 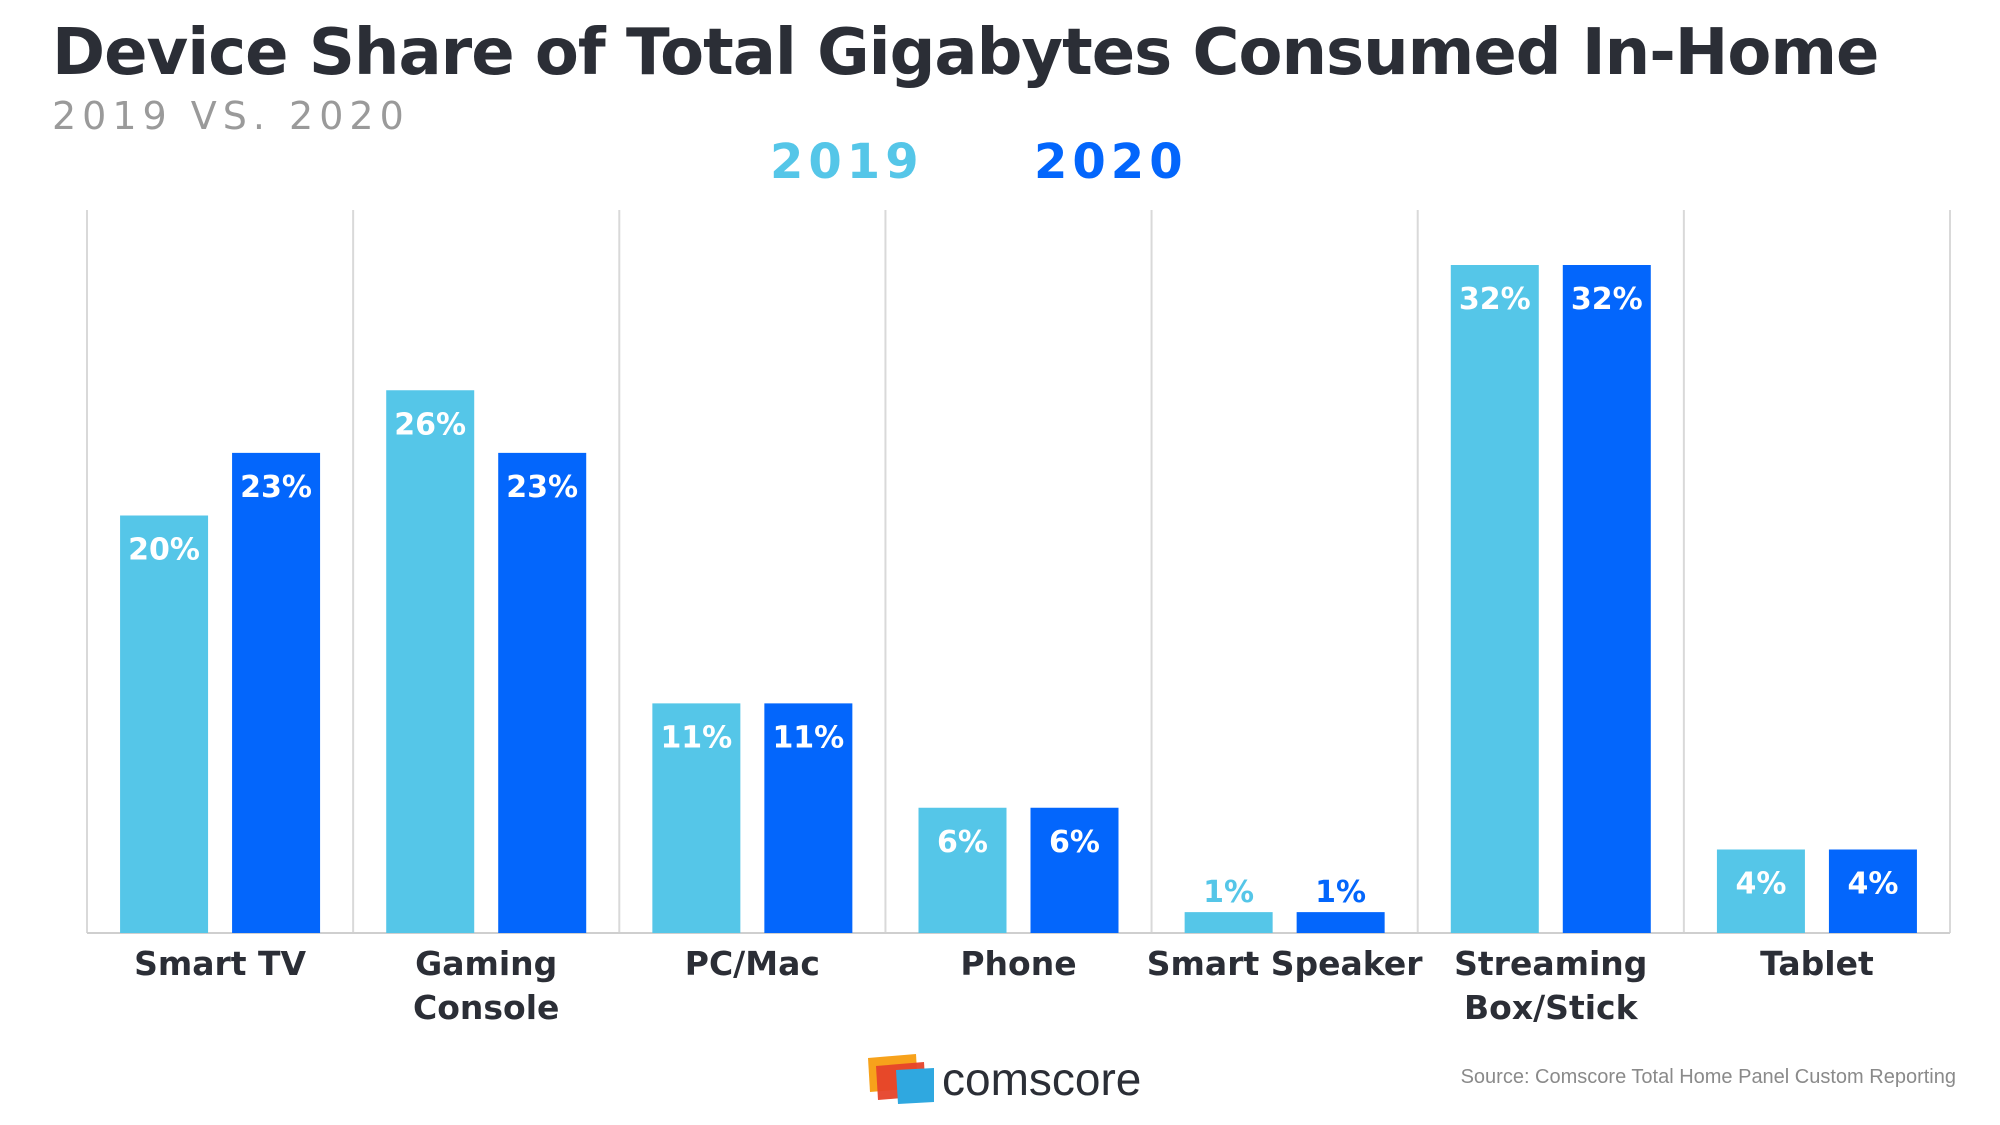 What do you see at coordinates (430, 424) in the screenshot?
I see `data-label-2019: 26%` at bounding box center [430, 424].